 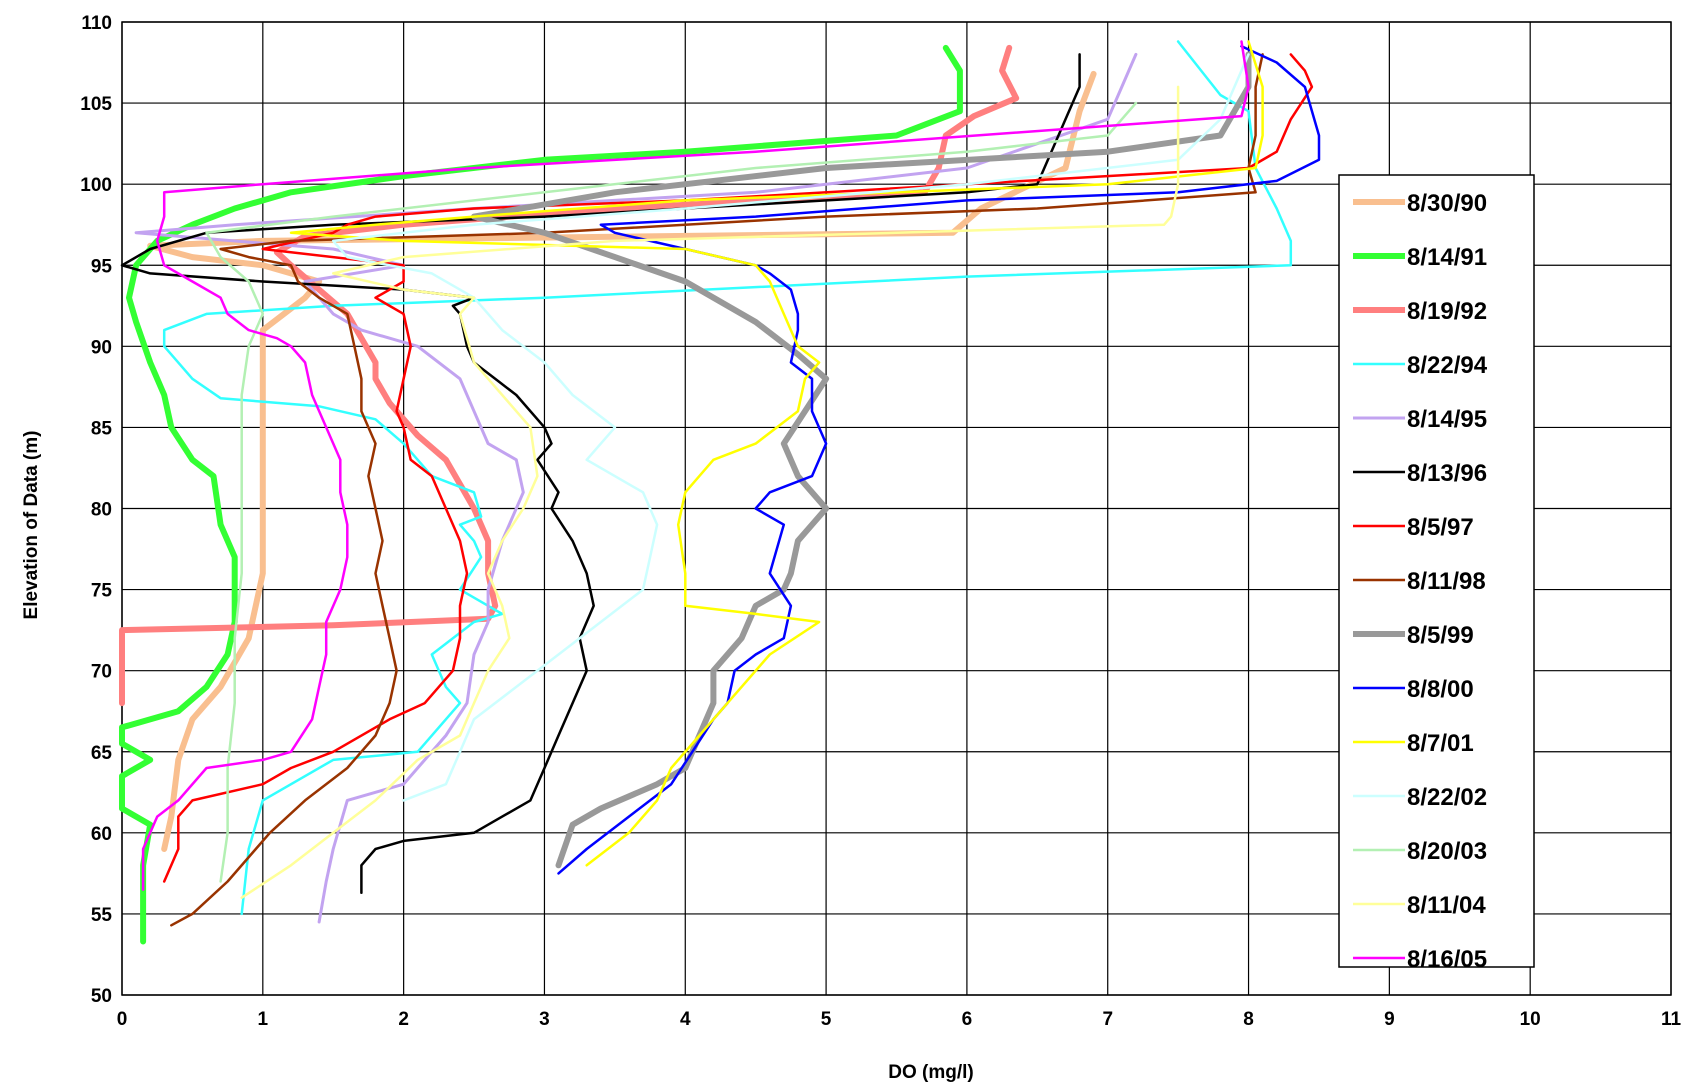 I want to click on x-tick-label: 10, so click(x=1530, y=1019).